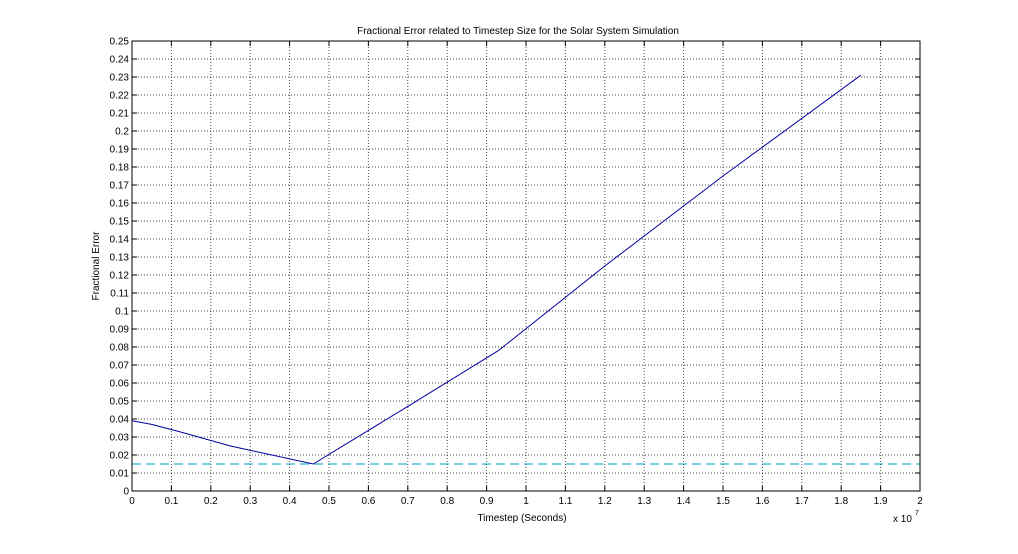  I want to click on x-tick-label: 0.7, so click(408, 501).